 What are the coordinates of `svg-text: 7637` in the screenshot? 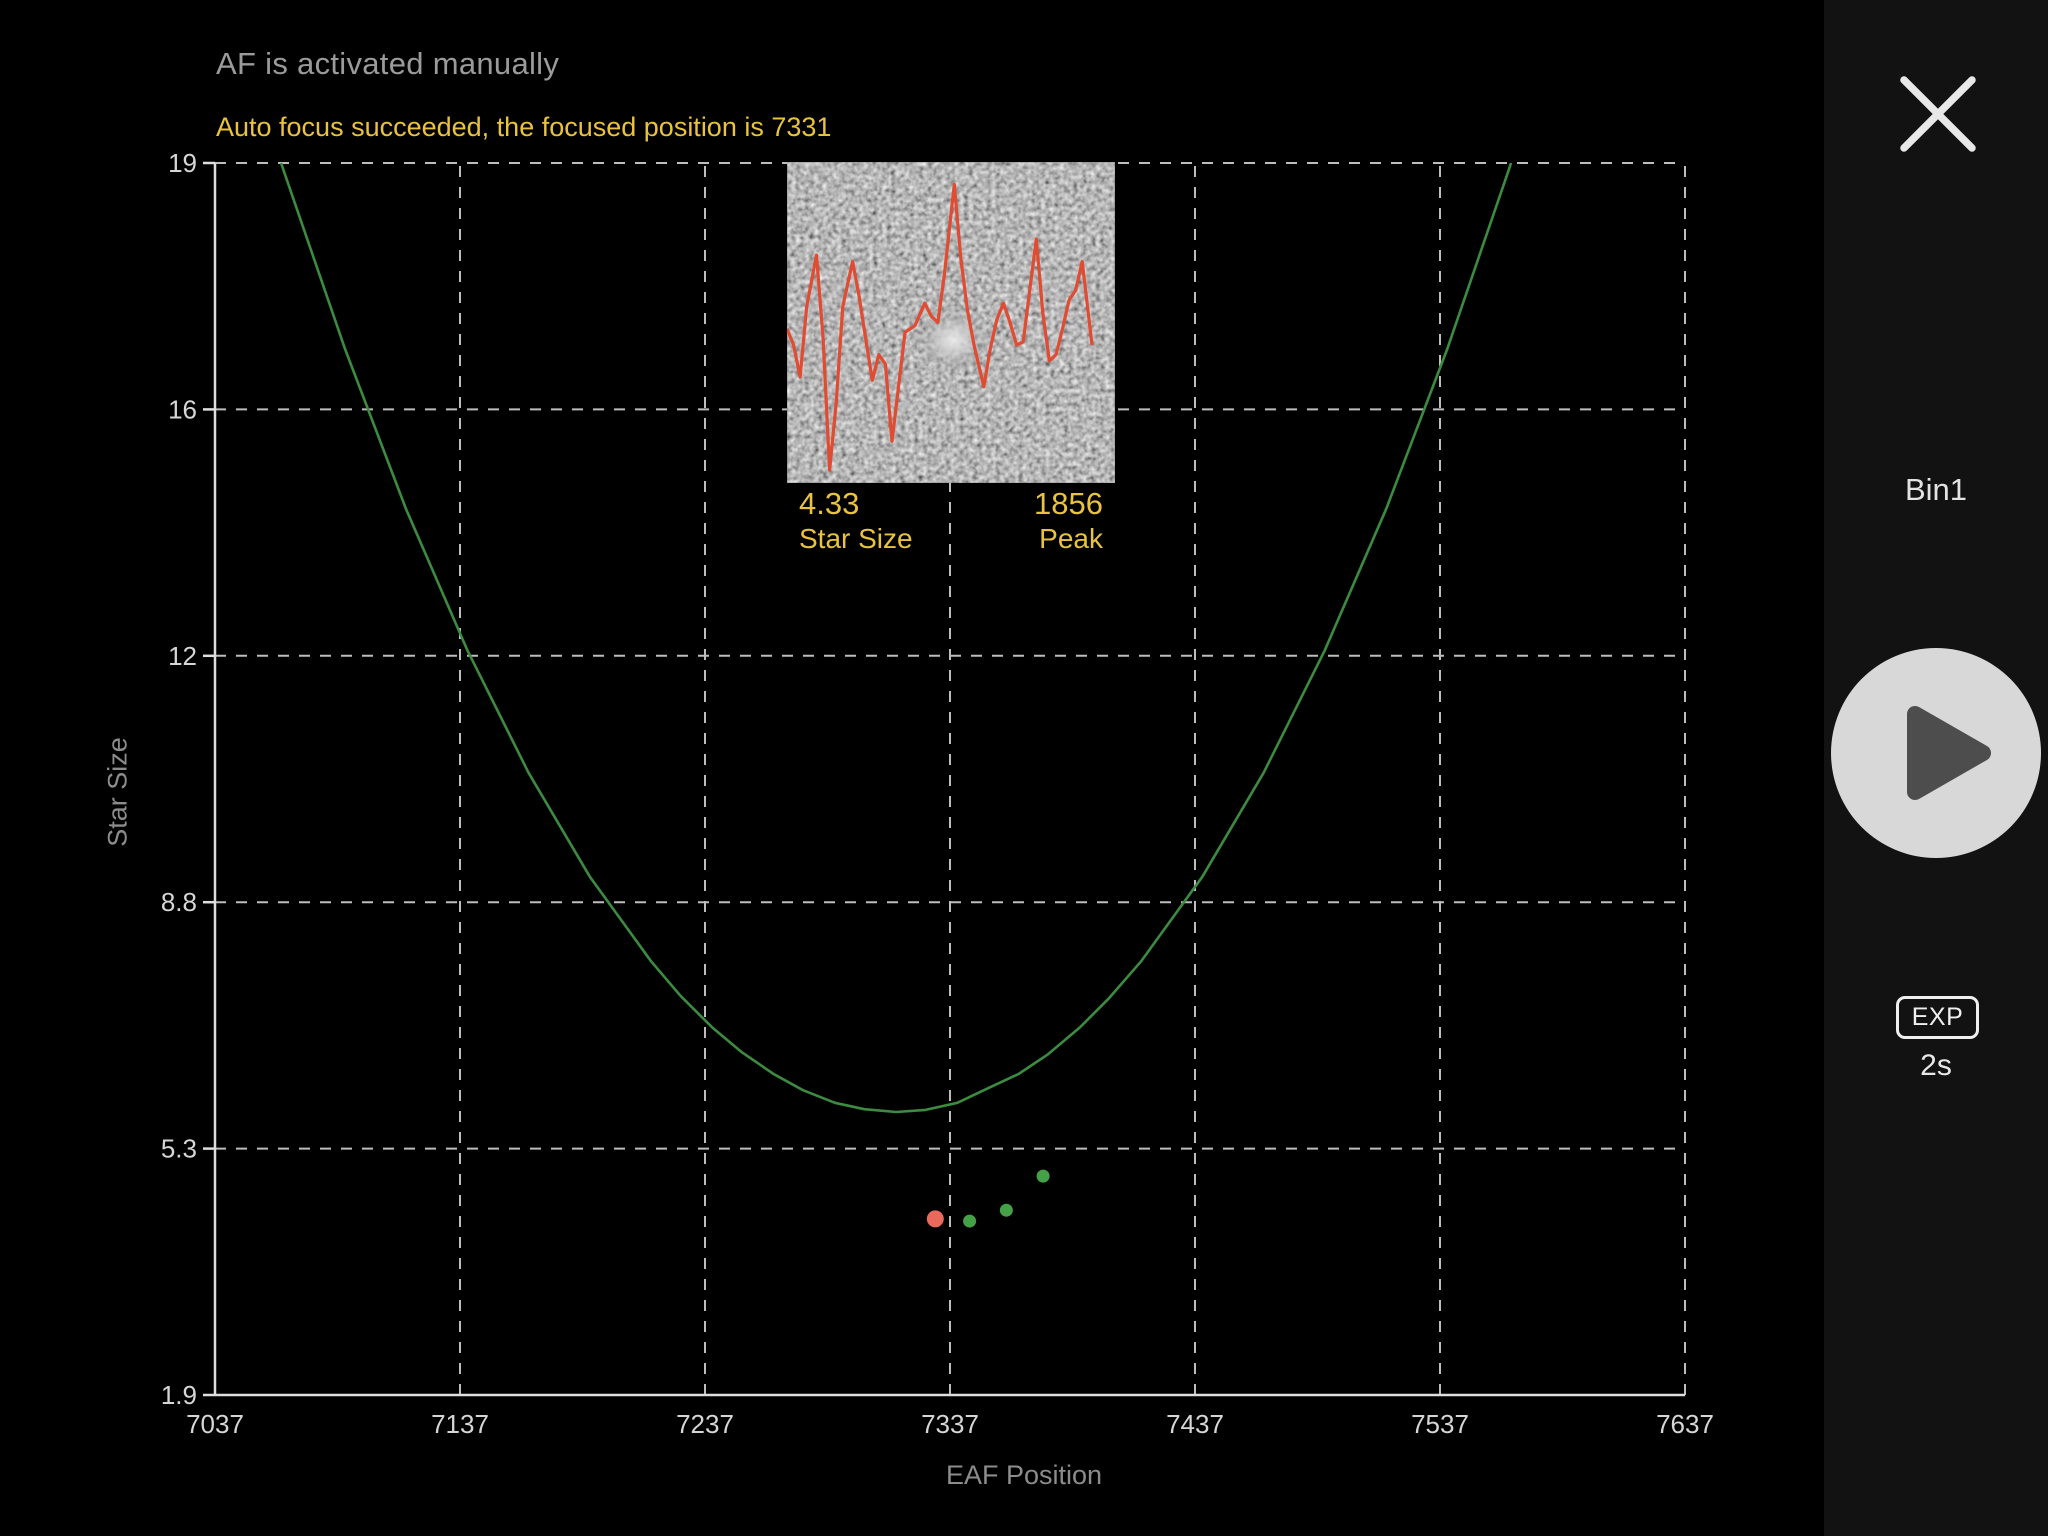 It's located at (1685, 1424).